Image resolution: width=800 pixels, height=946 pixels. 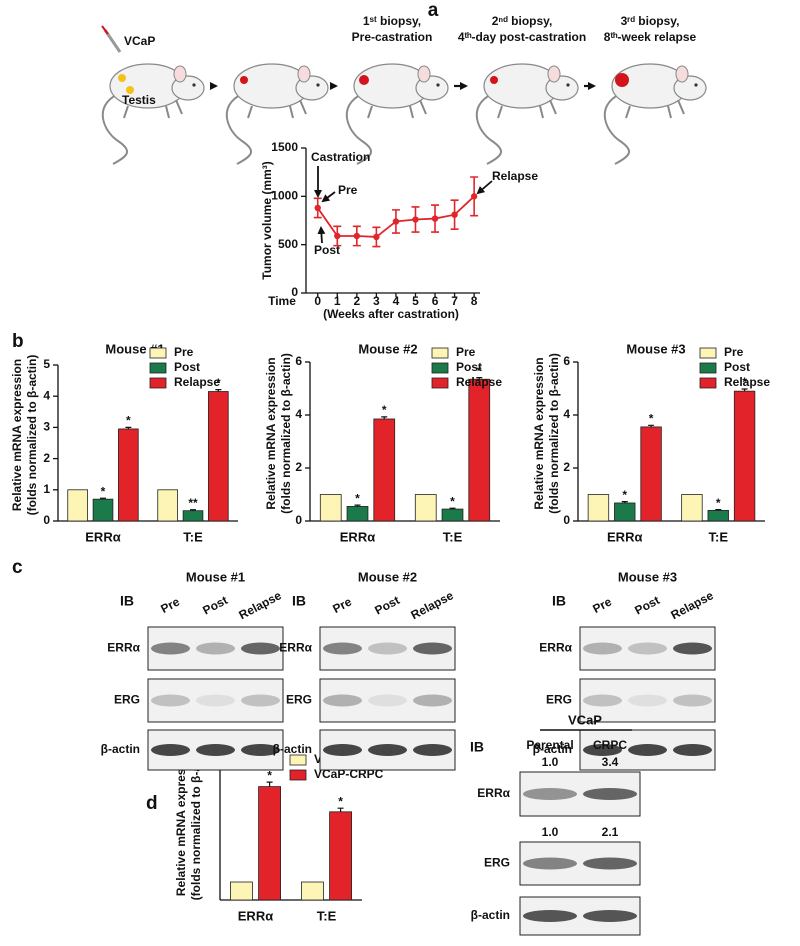 What do you see at coordinates (139, 41) in the screenshot?
I see `cell-line-label: VCaP` at bounding box center [139, 41].